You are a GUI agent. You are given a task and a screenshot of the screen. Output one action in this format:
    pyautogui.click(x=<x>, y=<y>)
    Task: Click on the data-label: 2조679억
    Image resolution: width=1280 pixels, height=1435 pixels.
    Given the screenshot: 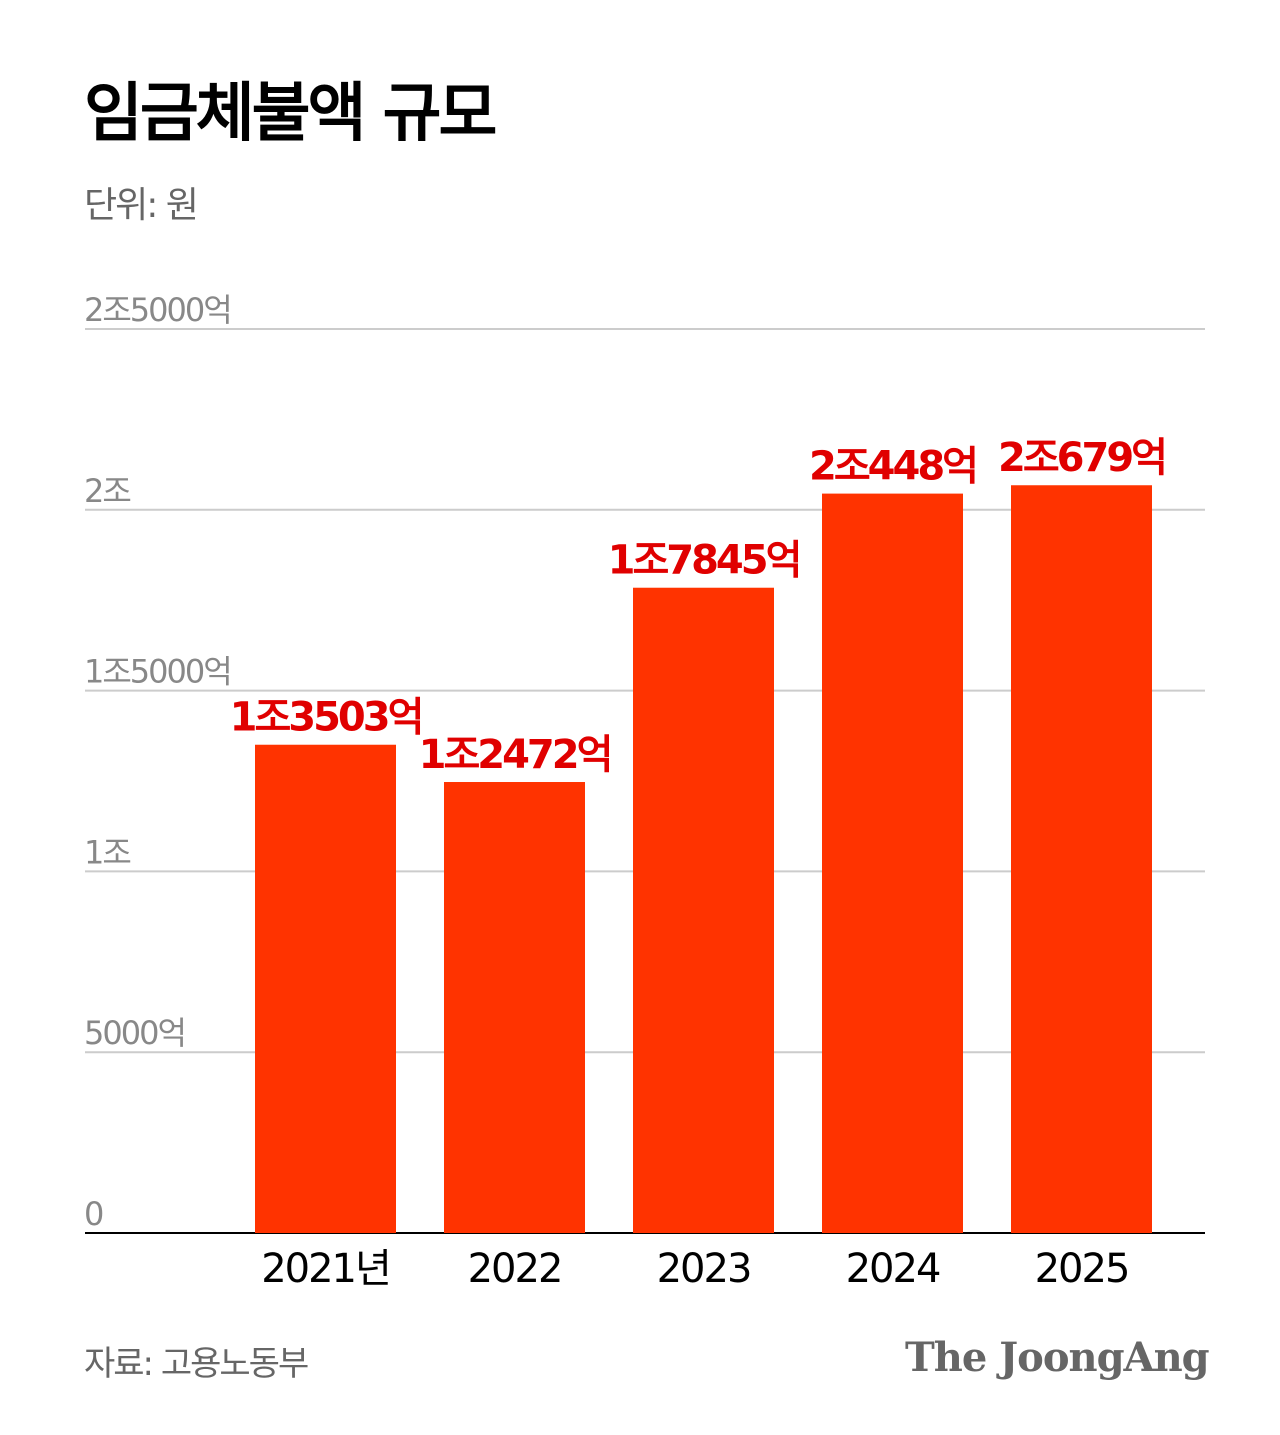 What is the action you would take?
    pyautogui.click(x=1081, y=458)
    